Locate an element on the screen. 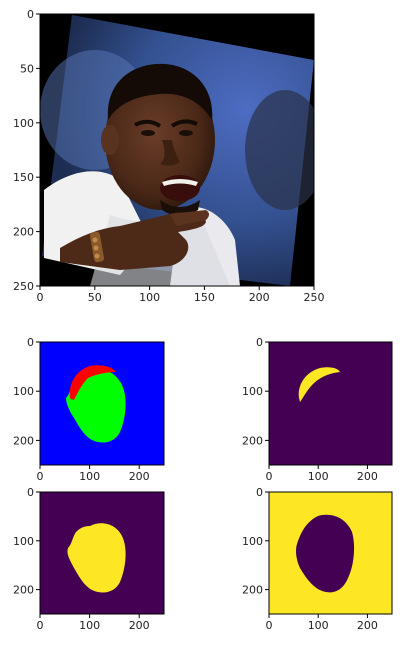  x-tick-label: 50 is located at coordinates (95, 297).